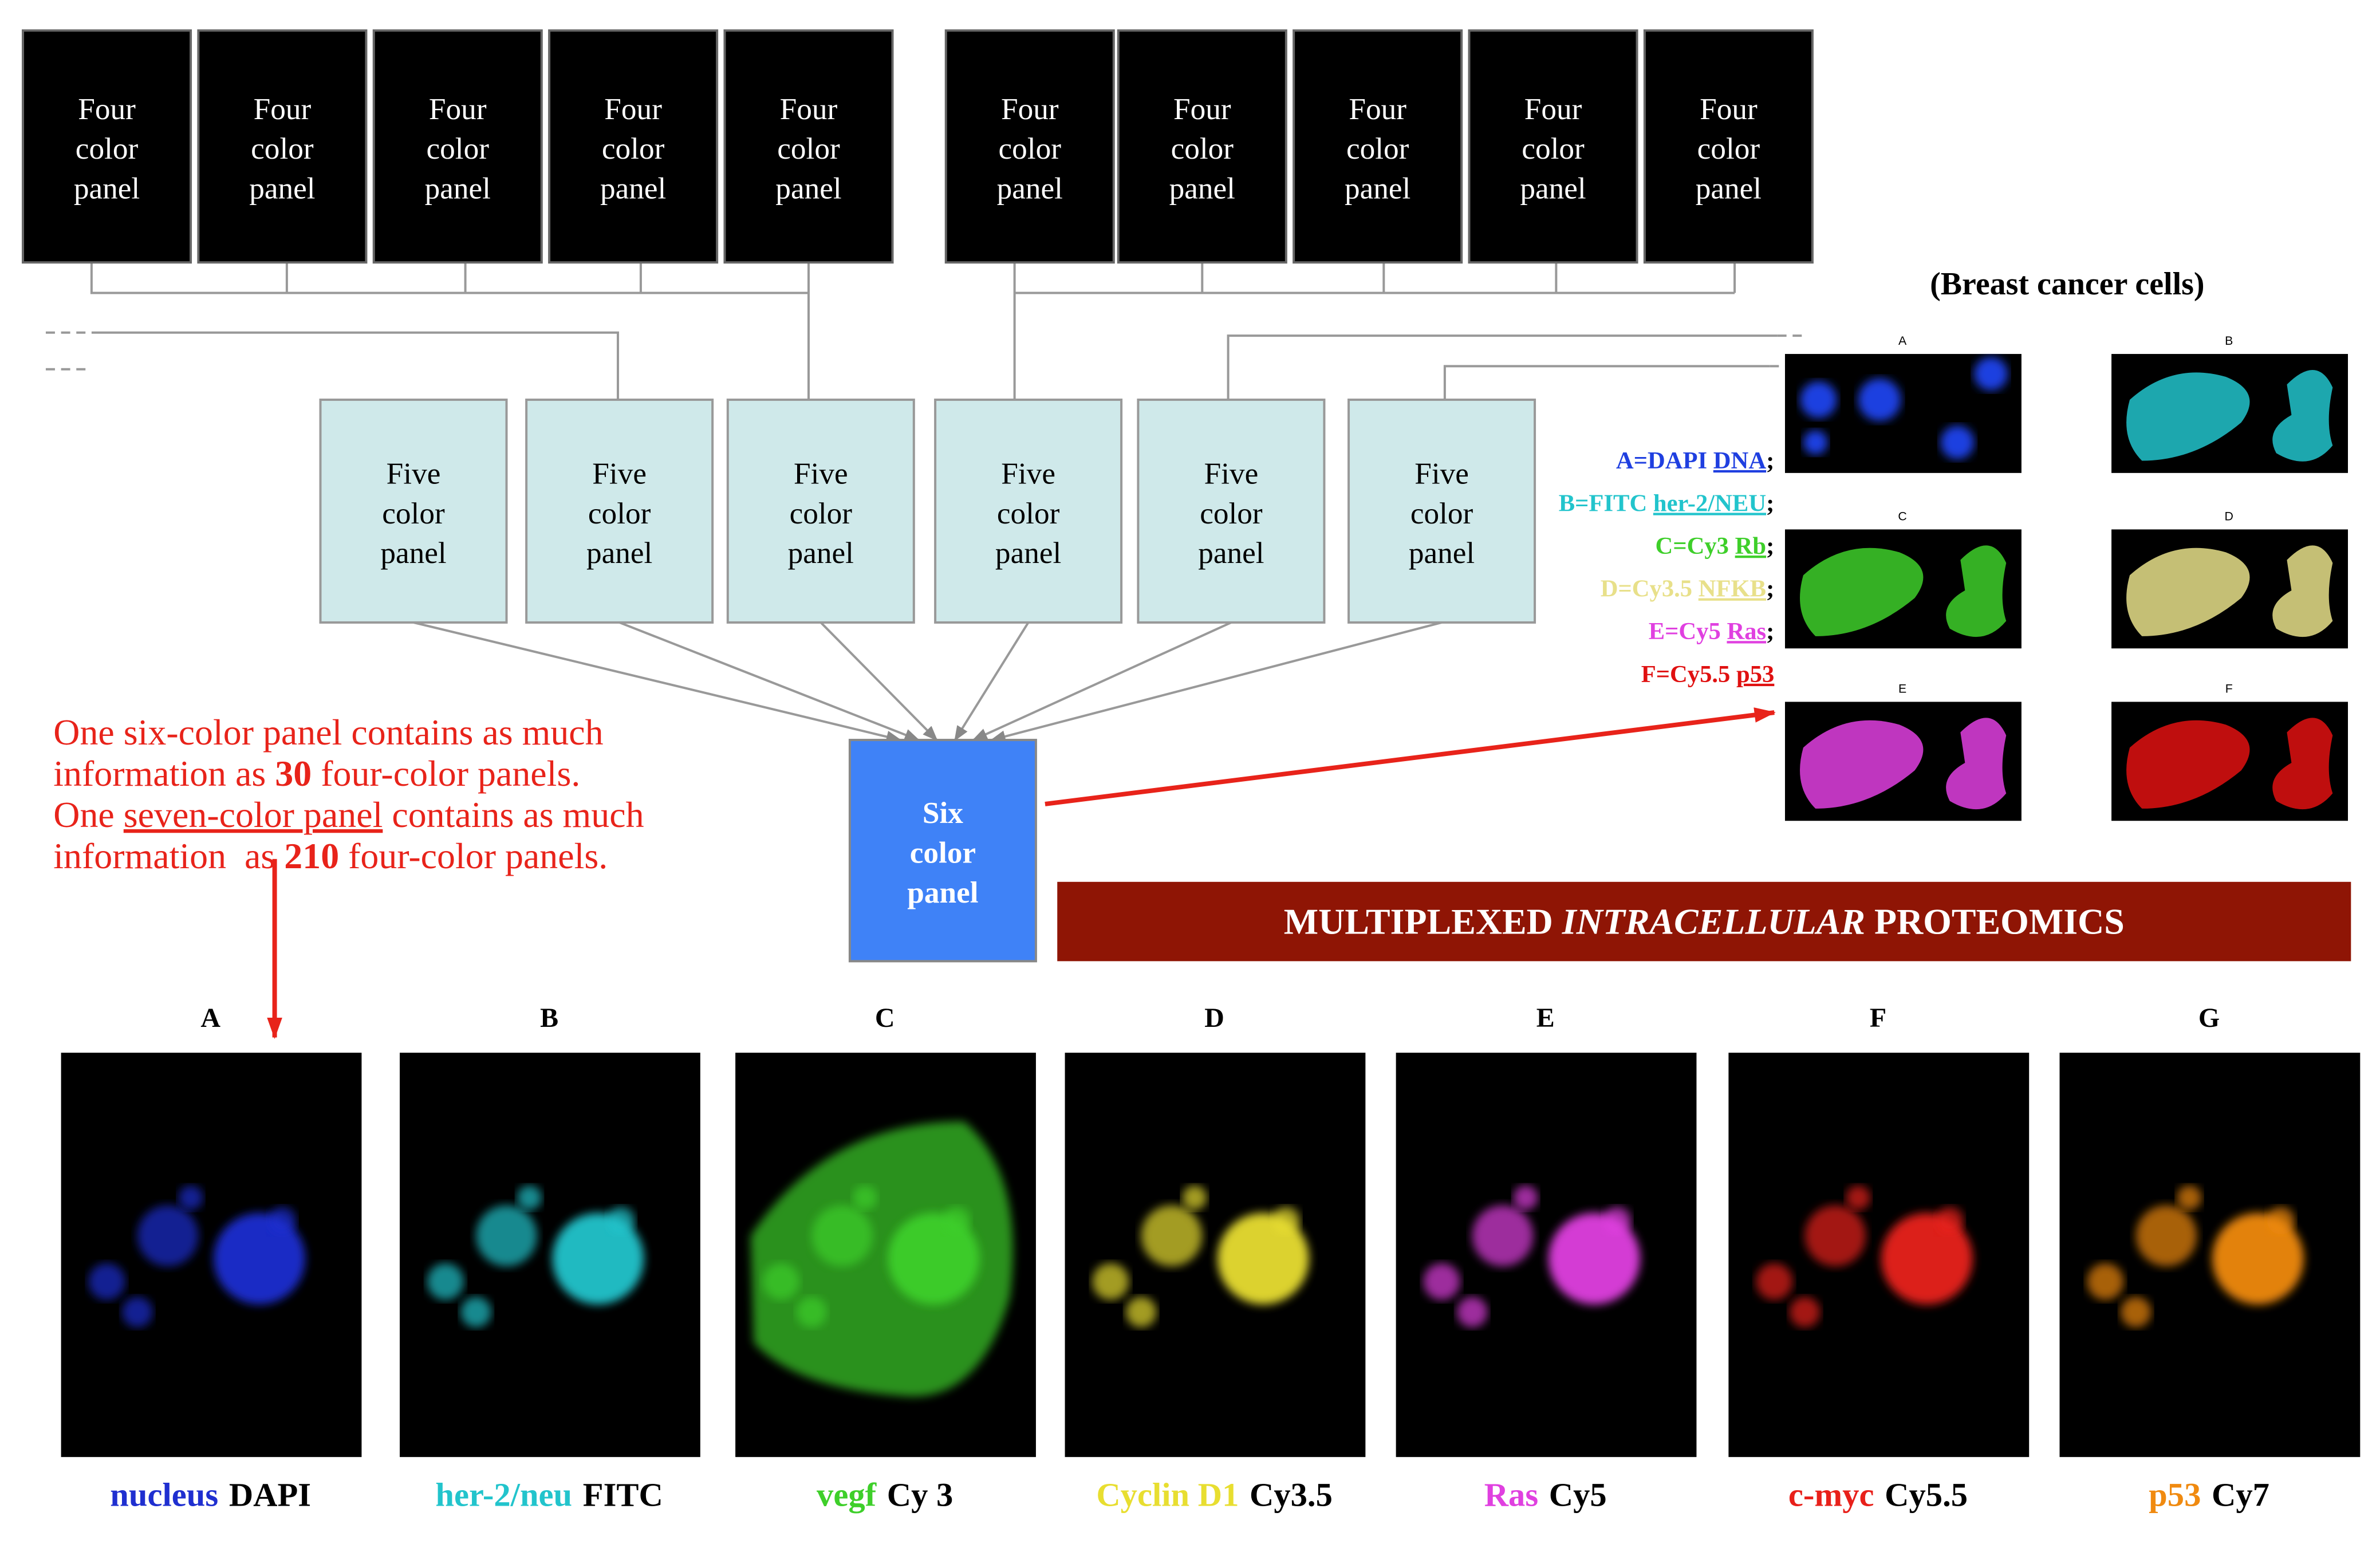  I want to click on dye-name: Cy 3, so click(920, 1495).